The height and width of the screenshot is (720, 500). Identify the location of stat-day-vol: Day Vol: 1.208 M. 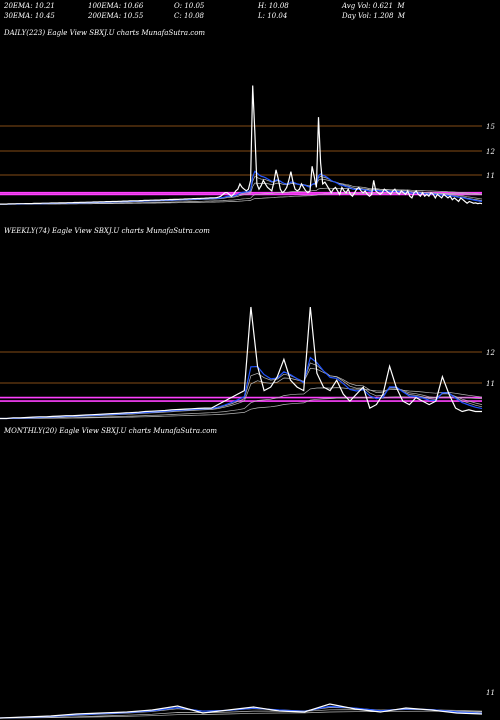
(374, 16).